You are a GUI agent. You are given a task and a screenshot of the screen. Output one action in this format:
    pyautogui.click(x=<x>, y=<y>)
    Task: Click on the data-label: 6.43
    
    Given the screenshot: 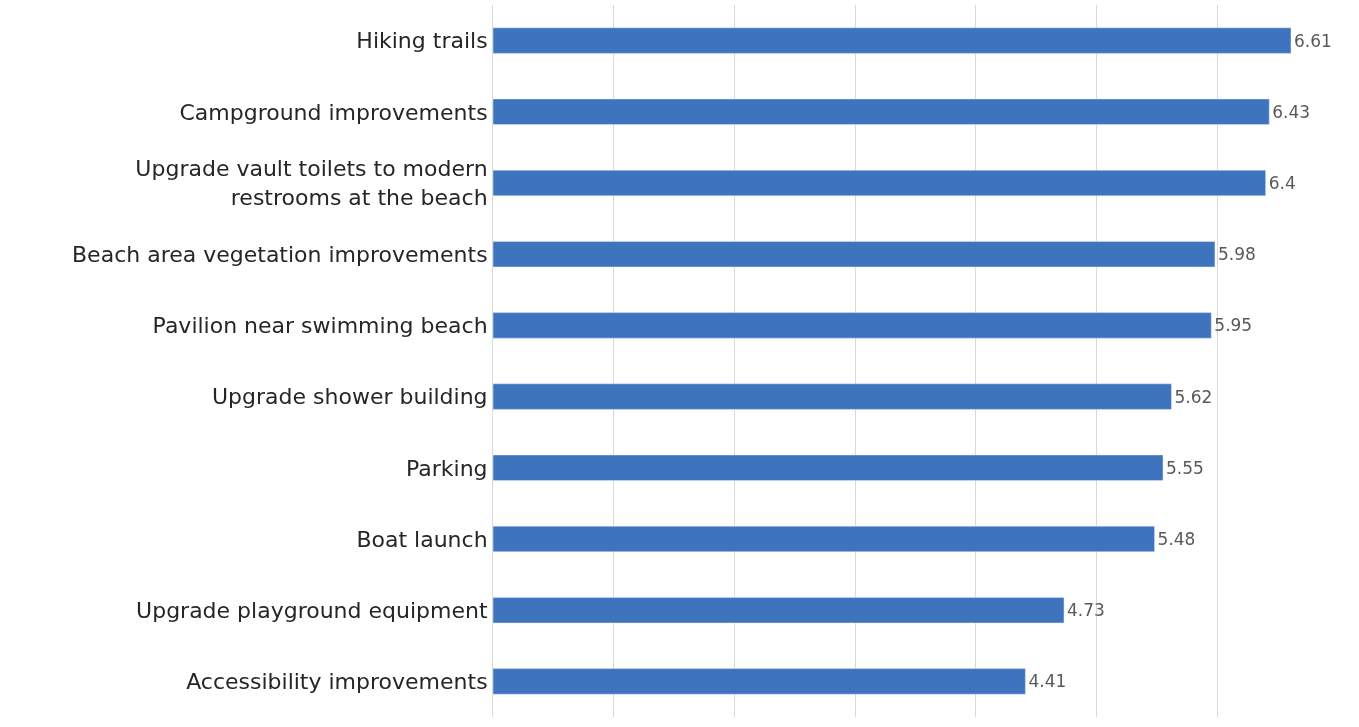 What is the action you would take?
    pyautogui.click(x=1291, y=111)
    